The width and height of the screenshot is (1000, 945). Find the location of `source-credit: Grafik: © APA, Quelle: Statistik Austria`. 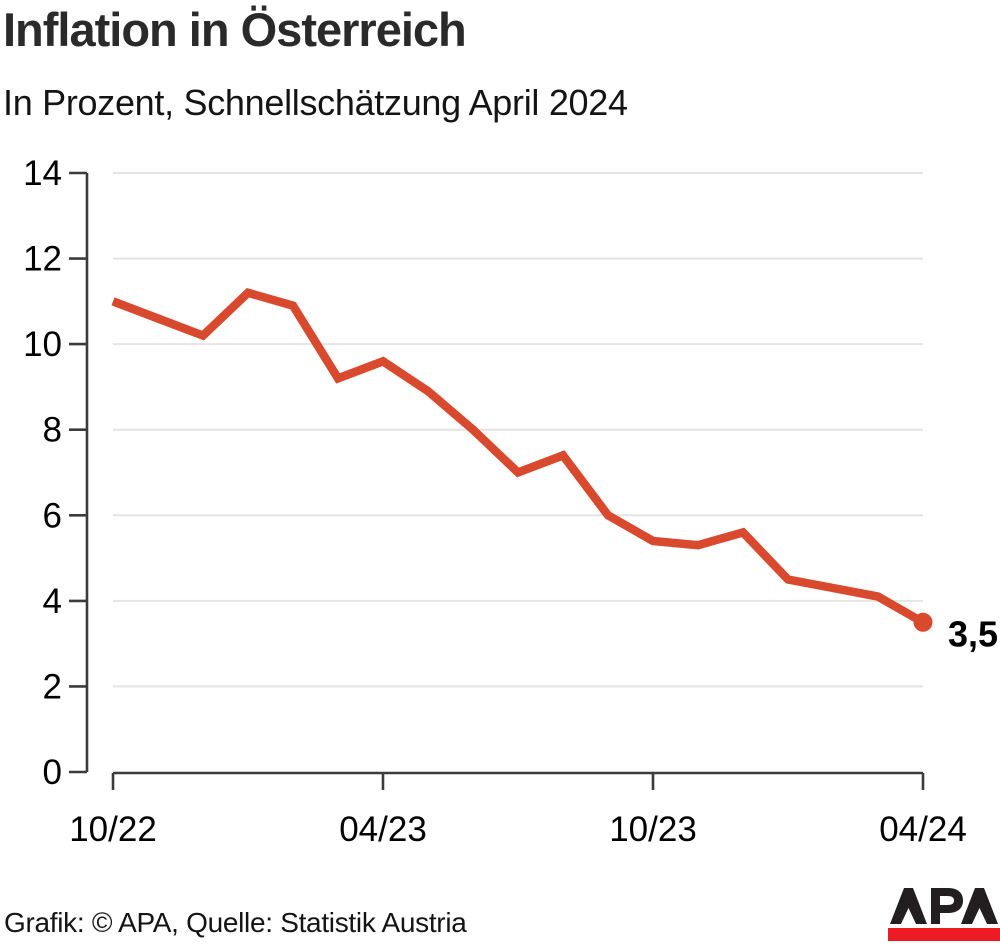

source-credit: Grafik: © APA, Quelle: Statistik Austria is located at coordinates (235, 922).